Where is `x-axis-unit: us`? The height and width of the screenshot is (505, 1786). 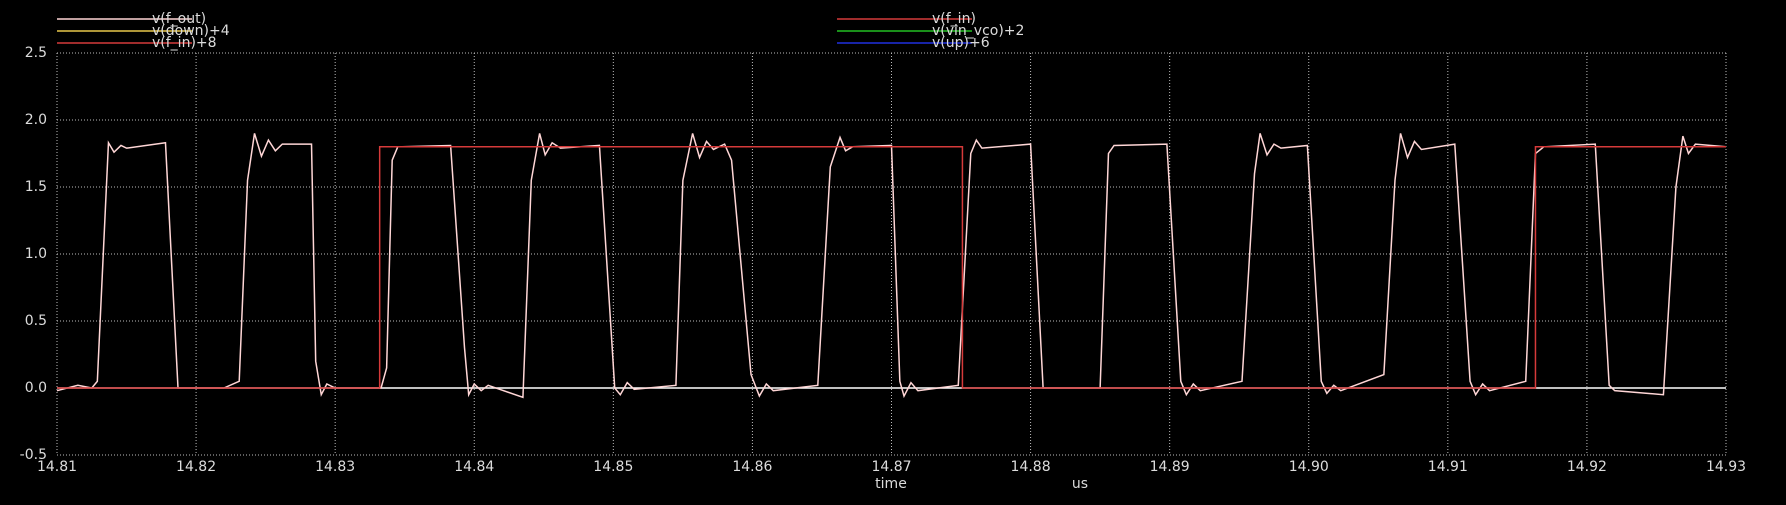
x-axis-unit: us is located at coordinates (1080, 484).